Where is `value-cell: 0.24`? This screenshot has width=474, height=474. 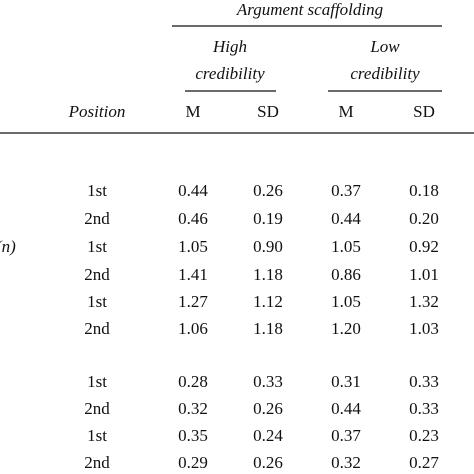 value-cell: 0.24 is located at coordinates (268, 435).